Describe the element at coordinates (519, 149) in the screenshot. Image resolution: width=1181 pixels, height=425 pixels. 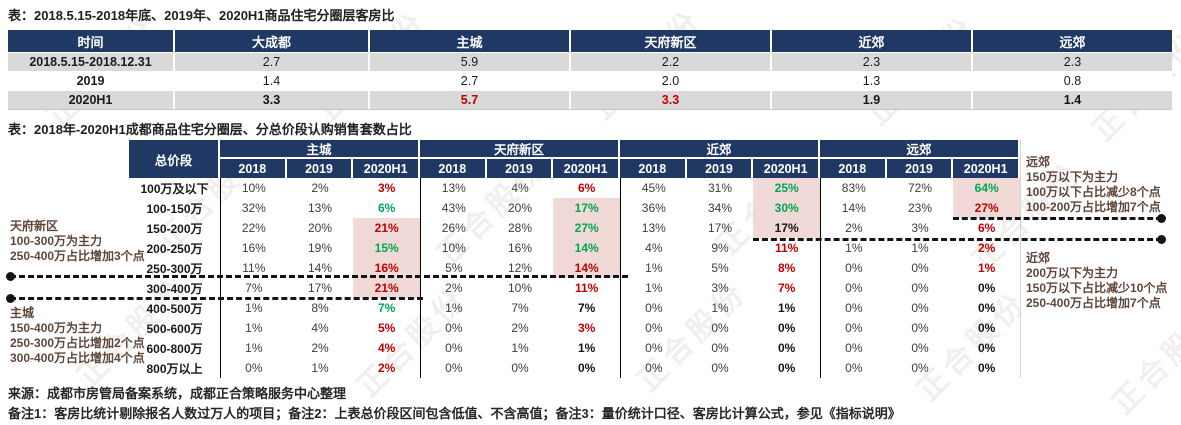
I see `region-header-cell: 天府新区` at that location.